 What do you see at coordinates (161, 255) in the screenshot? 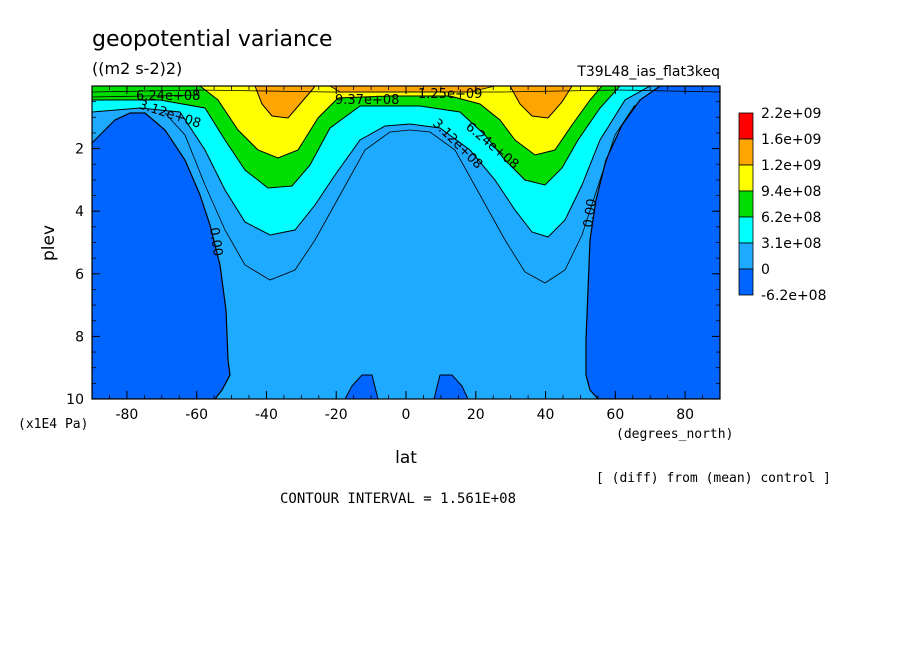
I see `band-negative-south` at bounding box center [161, 255].